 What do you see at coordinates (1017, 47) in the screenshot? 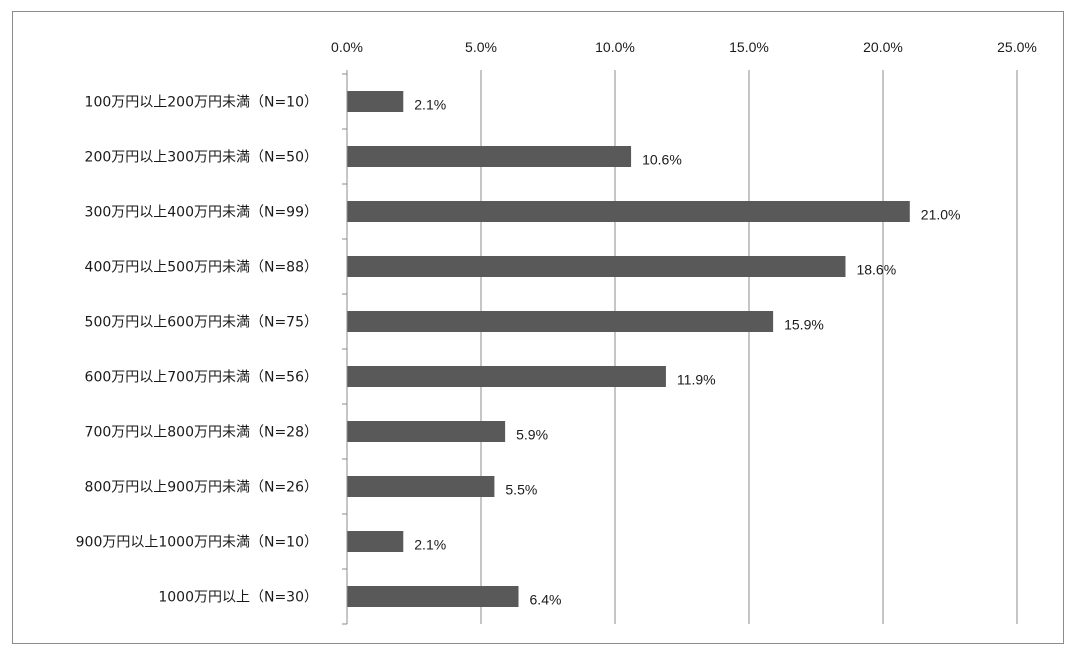
I see `x-tick-label: 25.0%` at bounding box center [1017, 47].